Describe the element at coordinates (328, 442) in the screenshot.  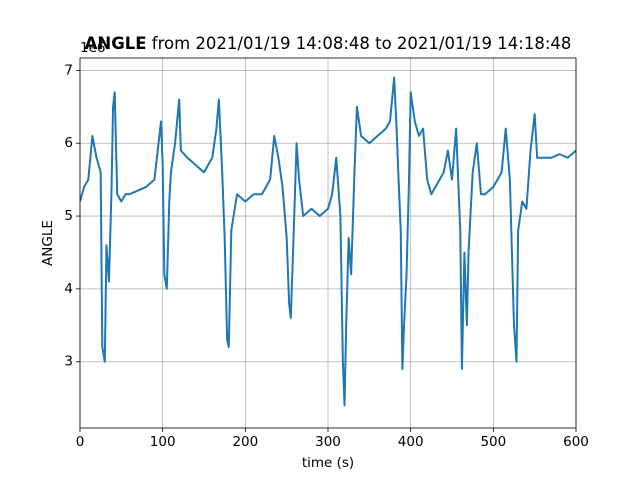
I see `x-tick-label: 300` at that location.